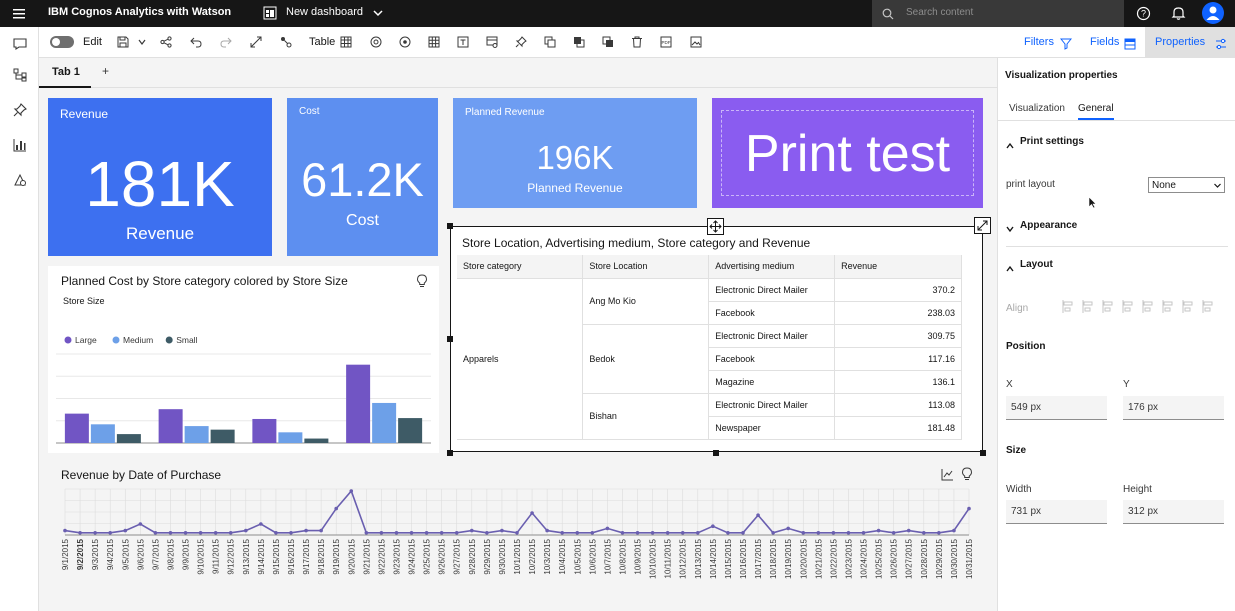 The image size is (1235, 611). I want to click on x-tick-label: 9/2/2015, so click(80, 554).